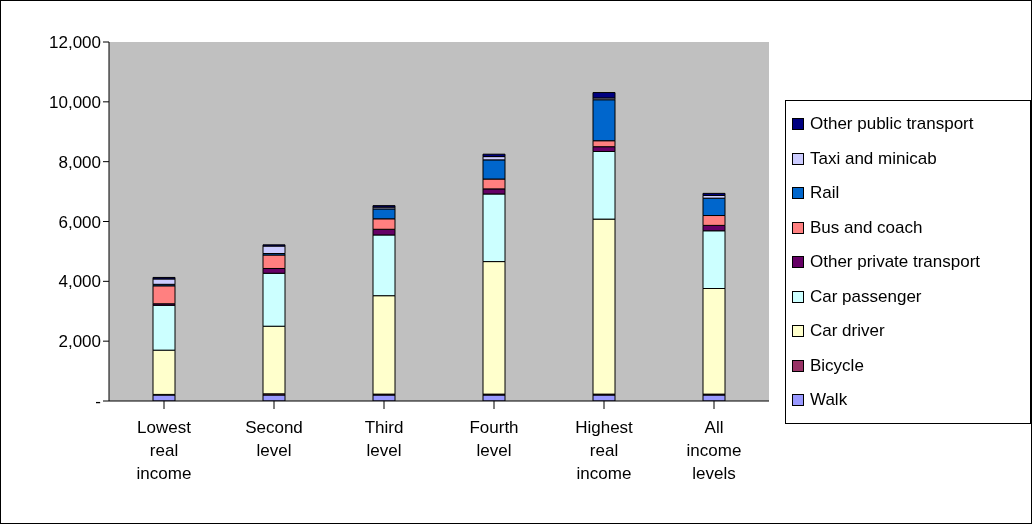 The height and width of the screenshot is (524, 1032). I want to click on legend-label: Car passenger, so click(866, 296).